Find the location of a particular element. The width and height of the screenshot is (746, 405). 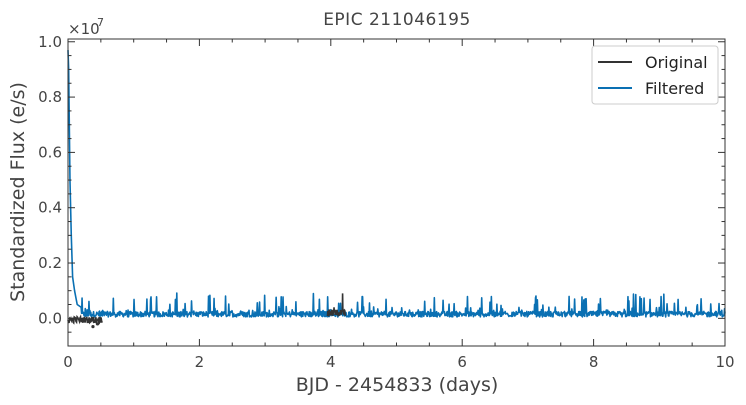

x-axis-label: BJD - 2454833 (days) is located at coordinates (397, 385).